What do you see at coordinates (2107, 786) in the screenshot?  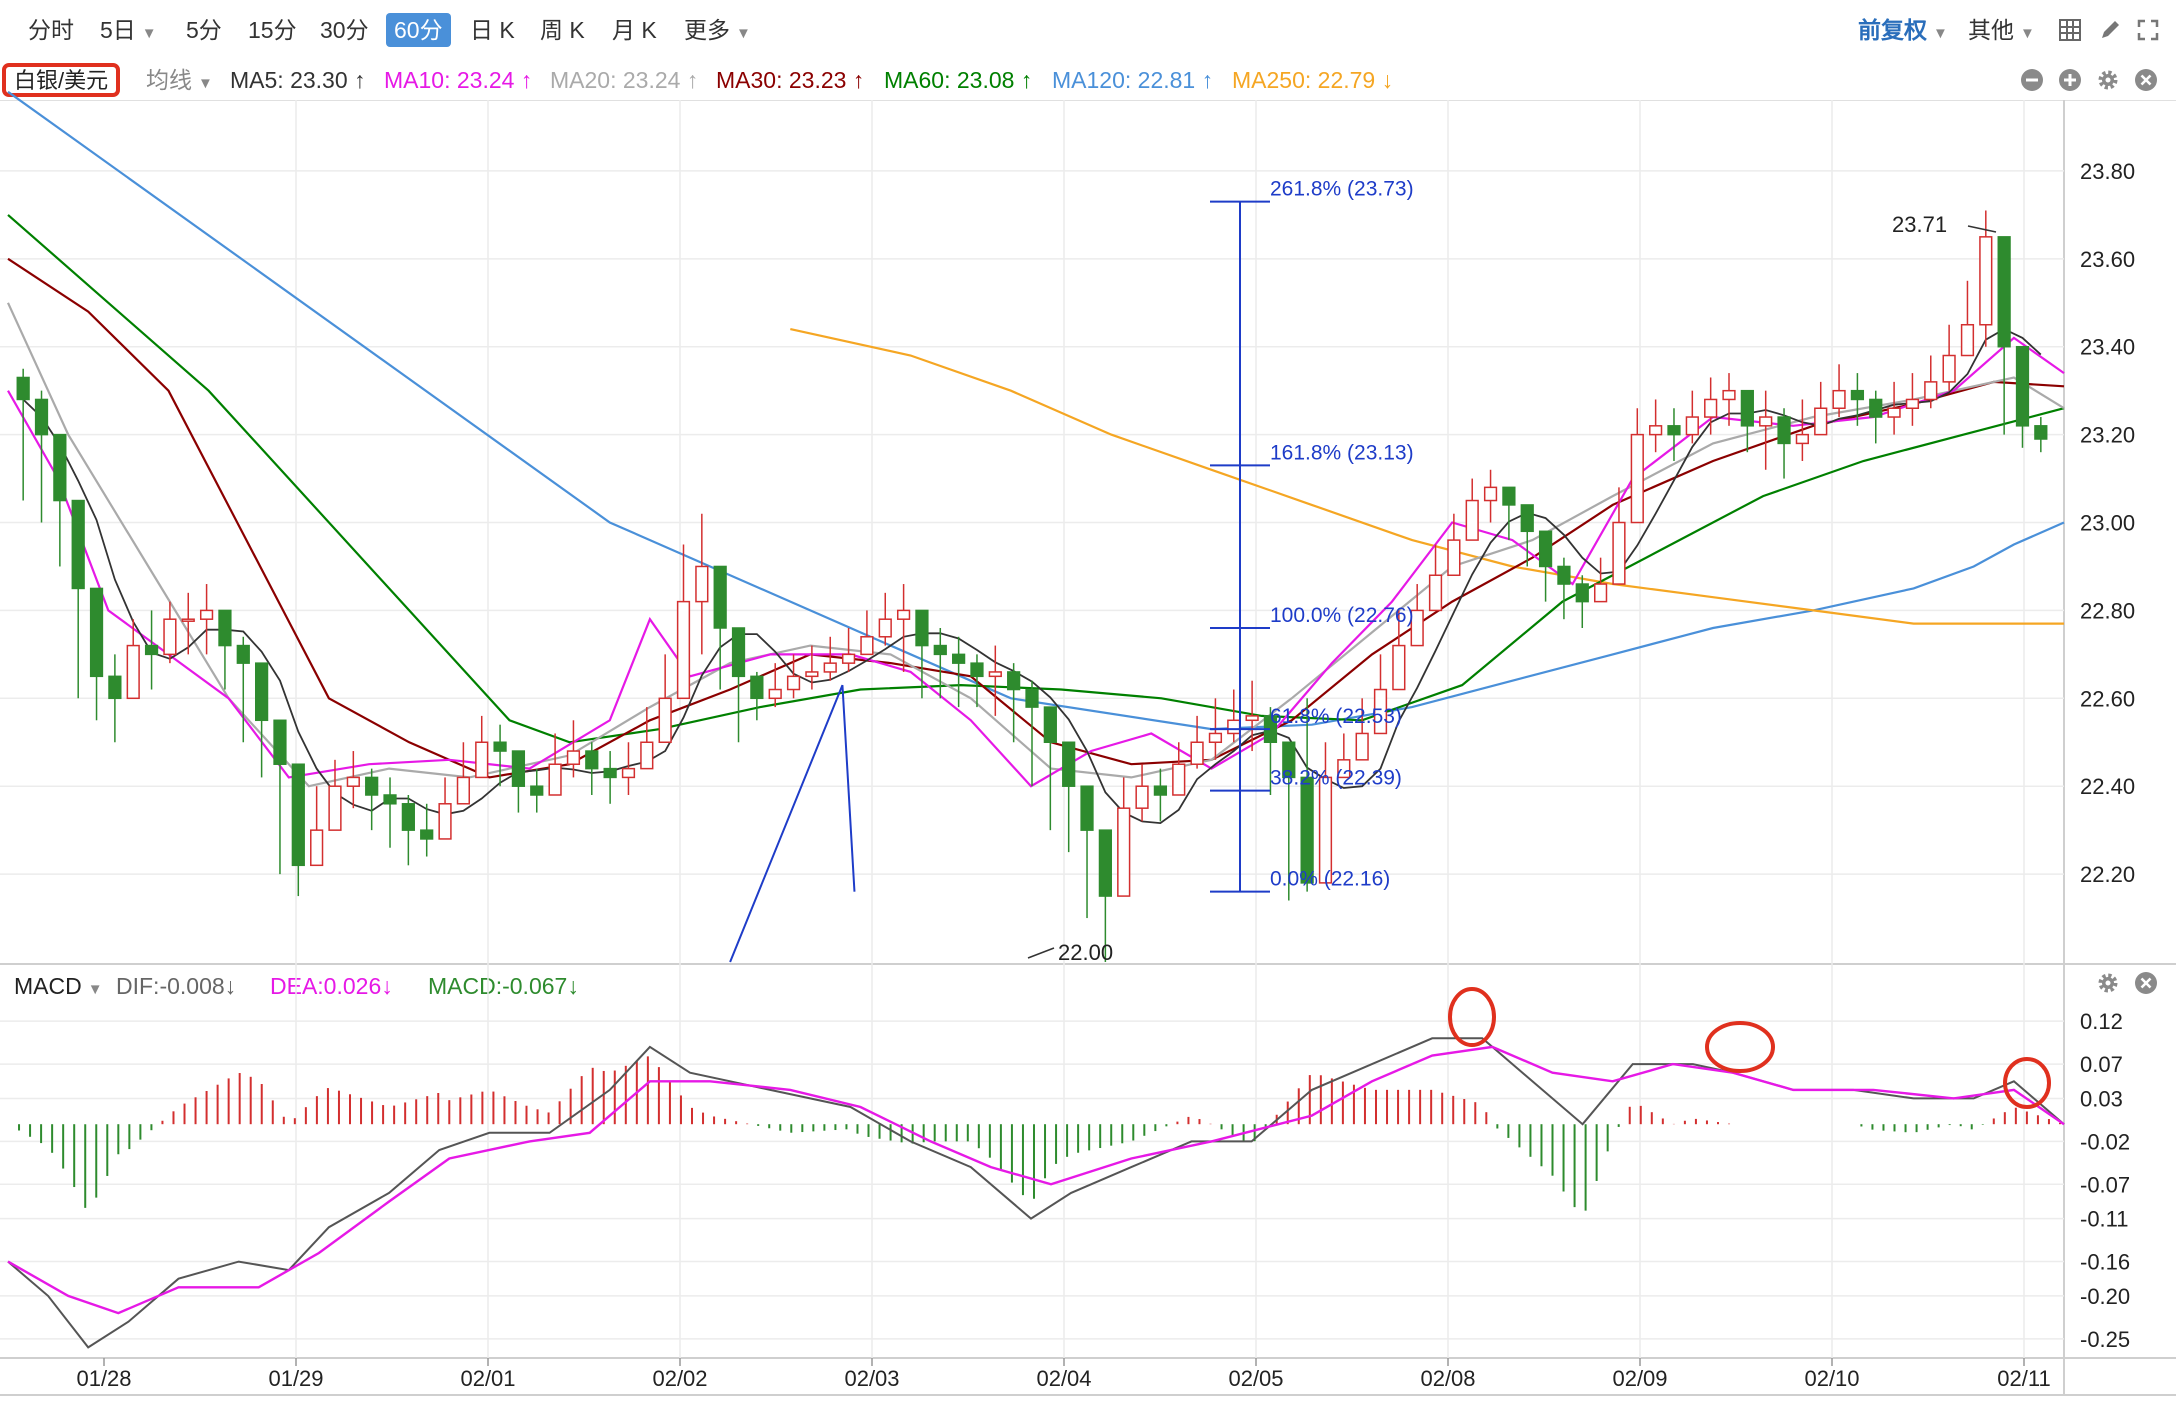 I see `price-tick-label: 22.40` at bounding box center [2107, 786].